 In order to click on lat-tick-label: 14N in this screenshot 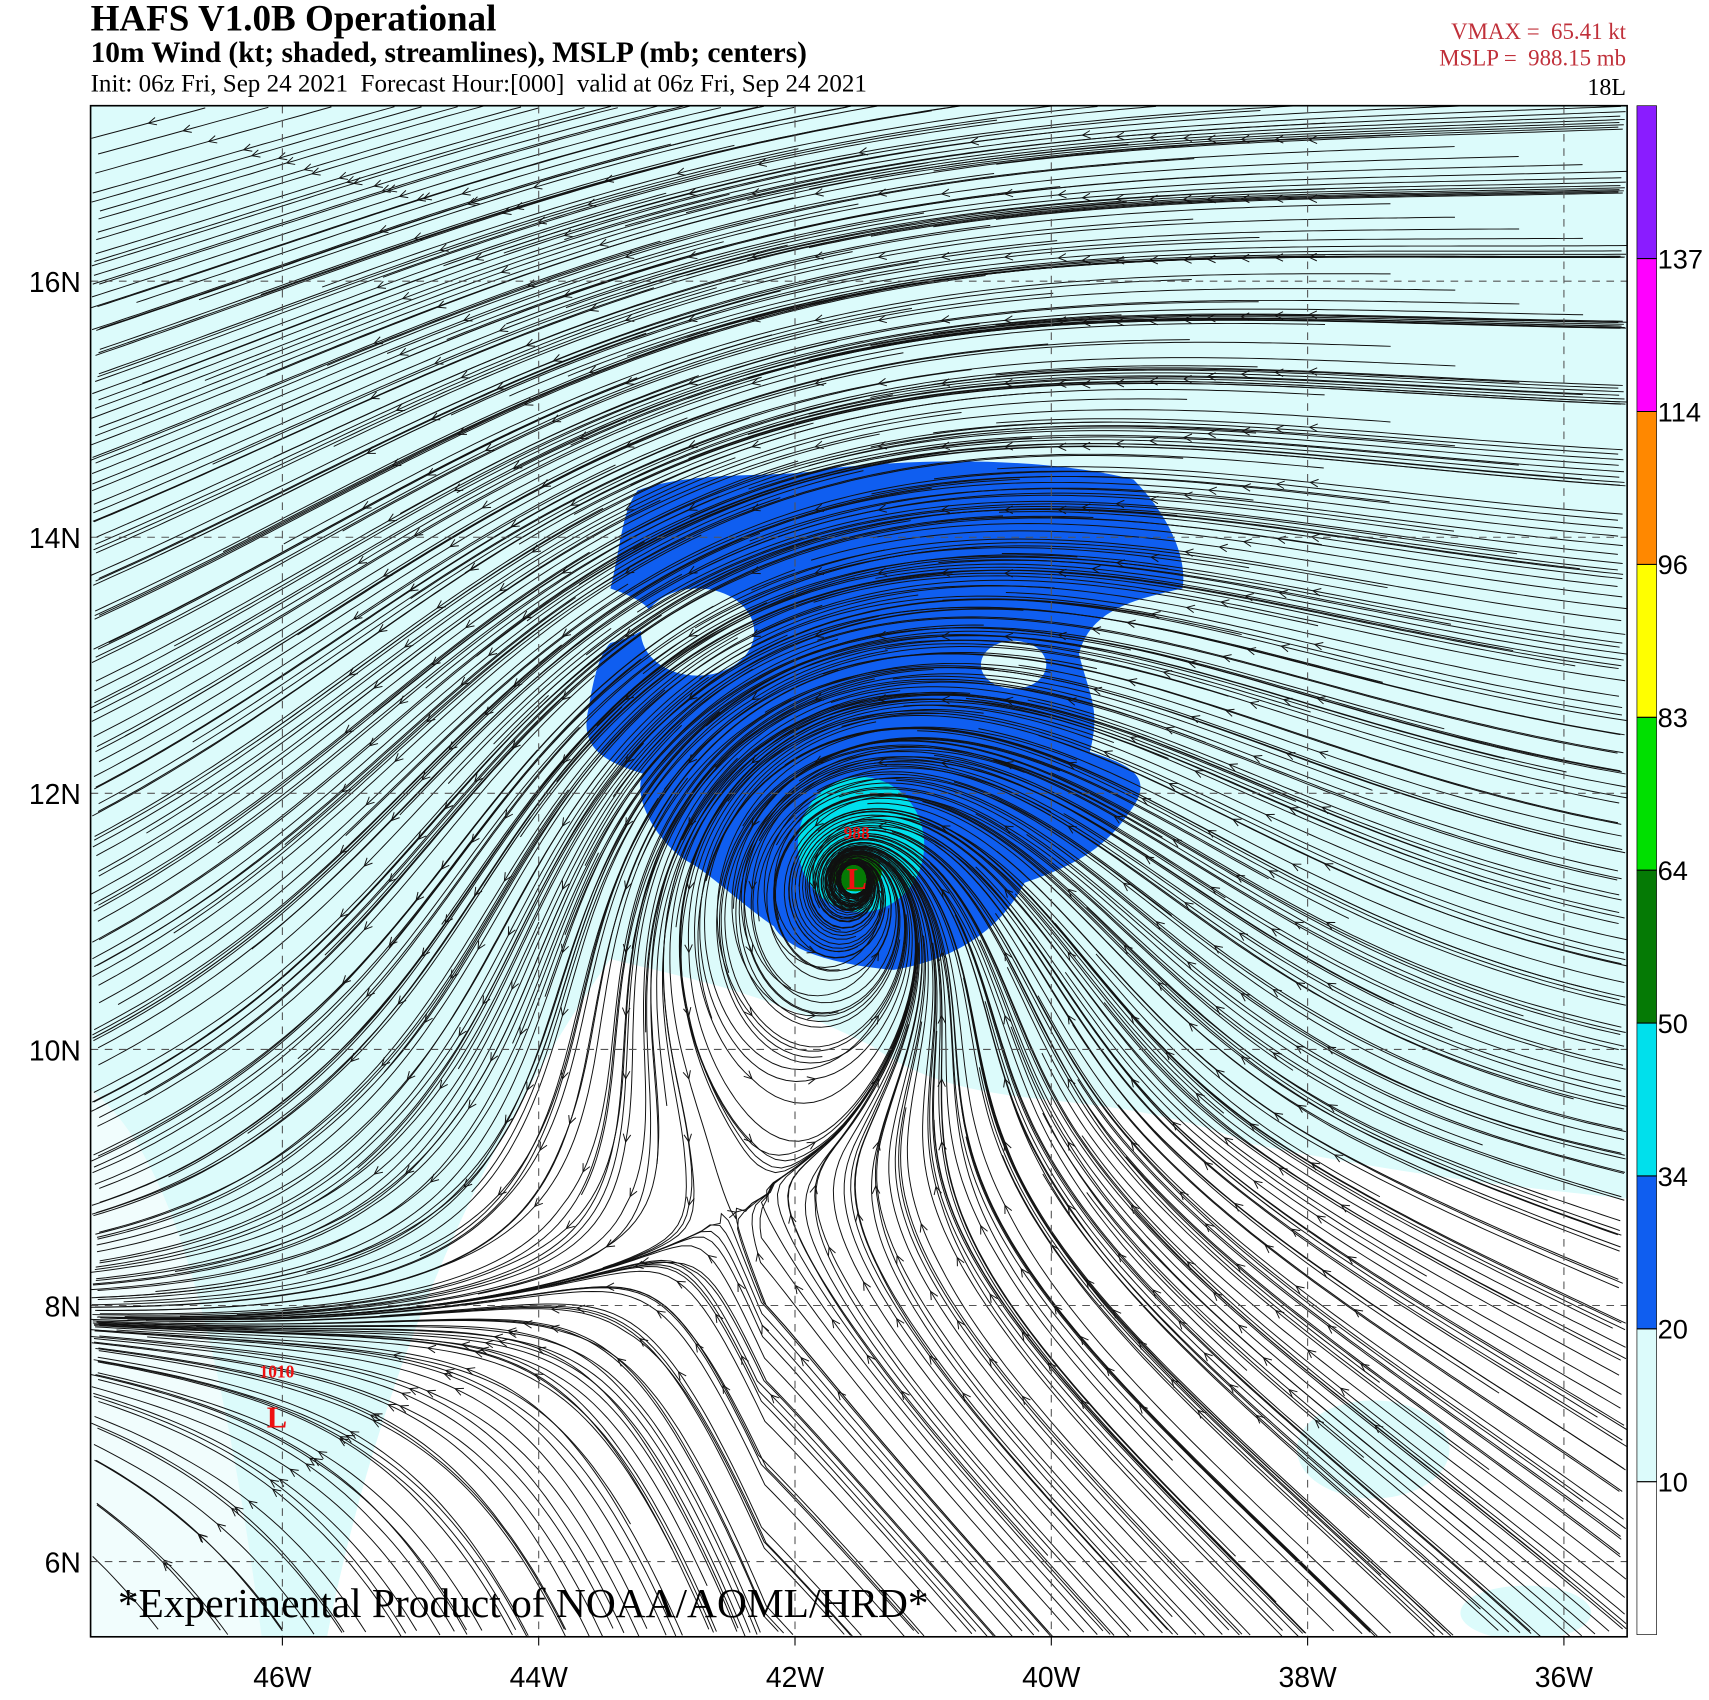, I will do `click(55, 539)`.